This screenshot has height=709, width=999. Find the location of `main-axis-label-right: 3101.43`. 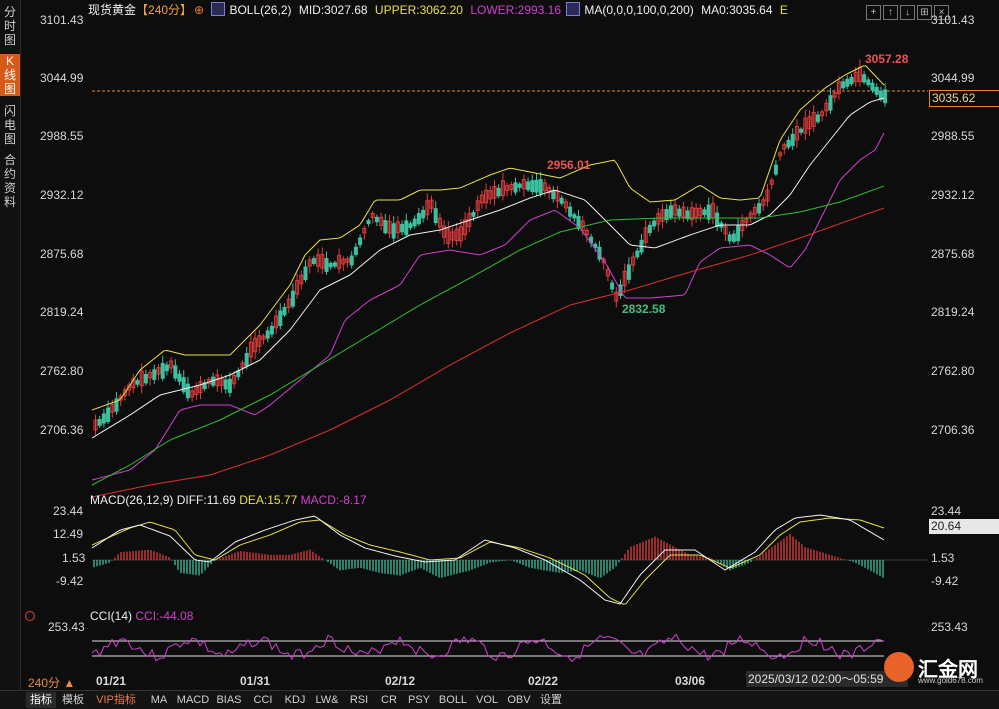

main-axis-label-right: 3101.43 is located at coordinates (953, 20).